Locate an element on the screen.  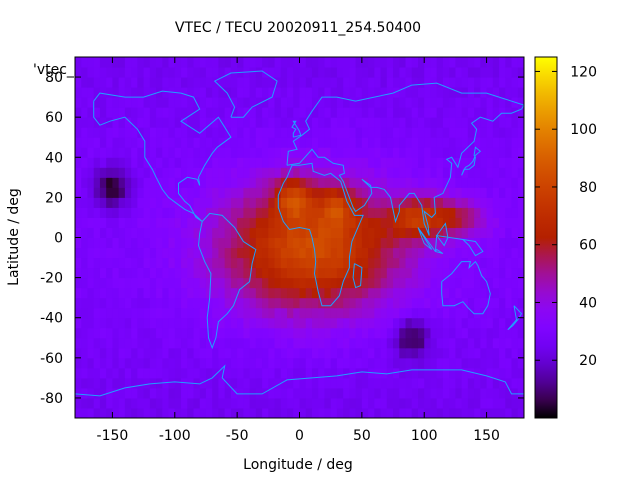
colorbar-tick-label: 20 is located at coordinates (588, 361).